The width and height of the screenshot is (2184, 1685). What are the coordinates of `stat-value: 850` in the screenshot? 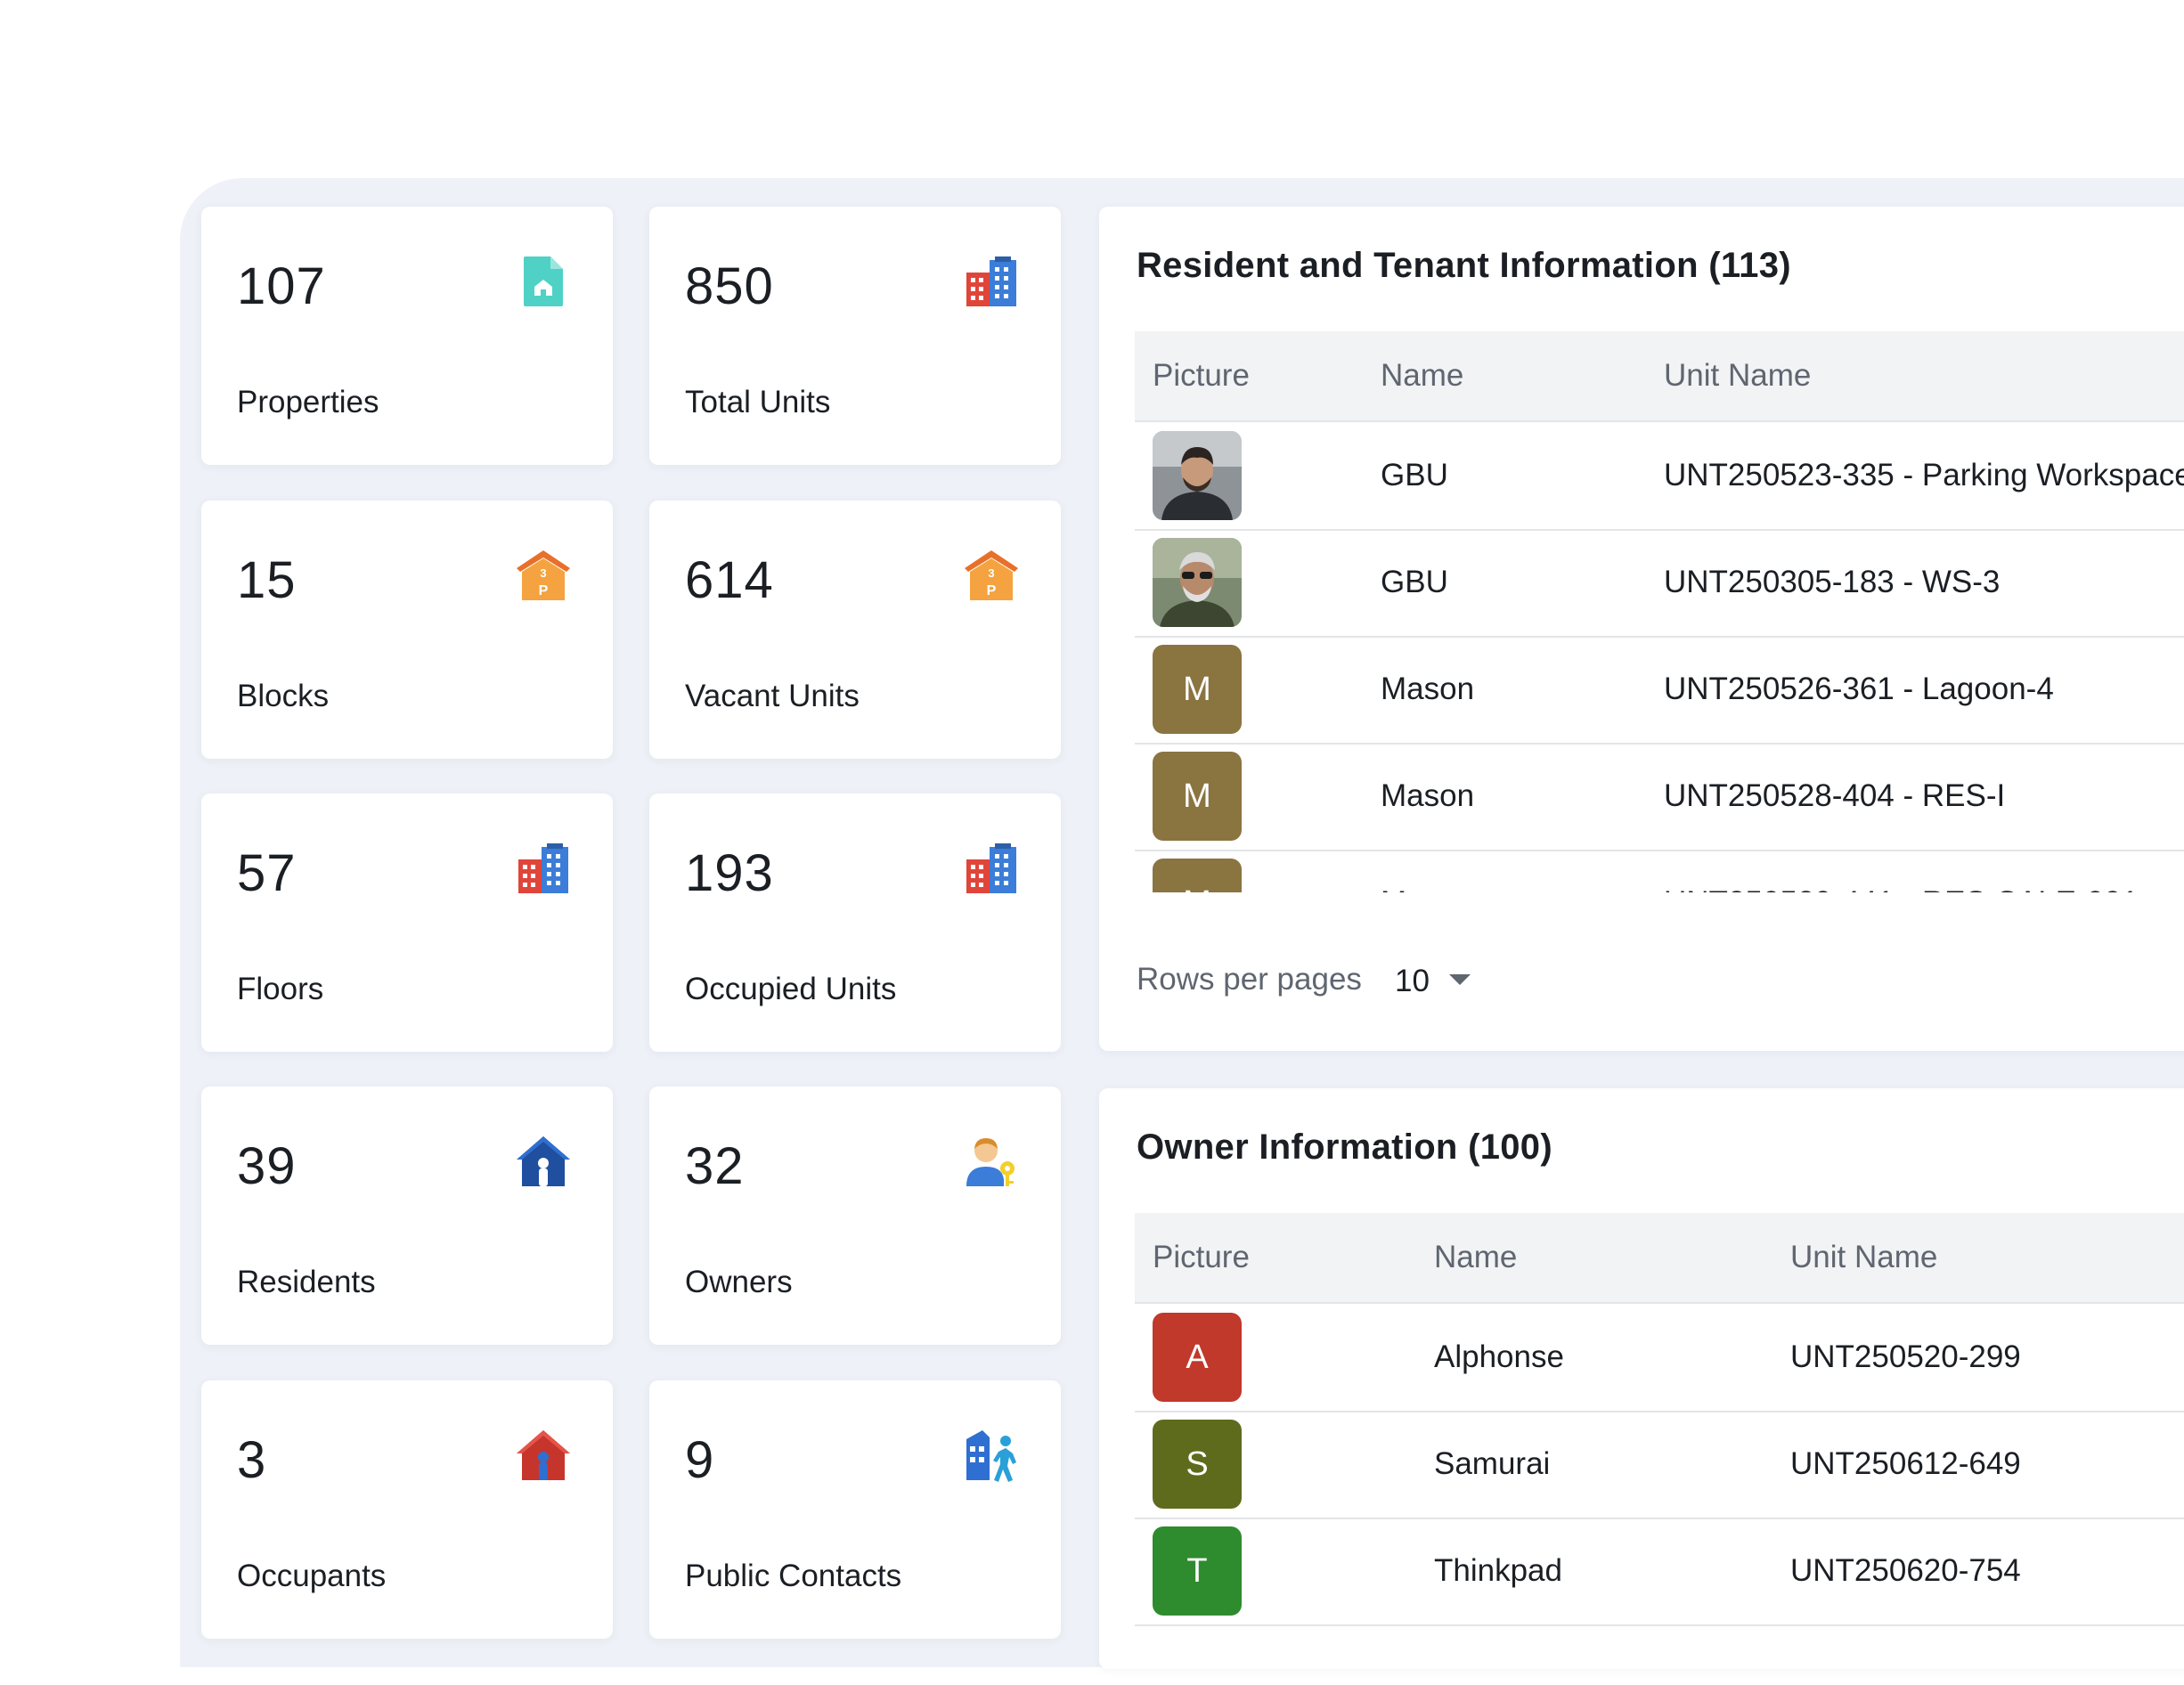 It's located at (729, 286).